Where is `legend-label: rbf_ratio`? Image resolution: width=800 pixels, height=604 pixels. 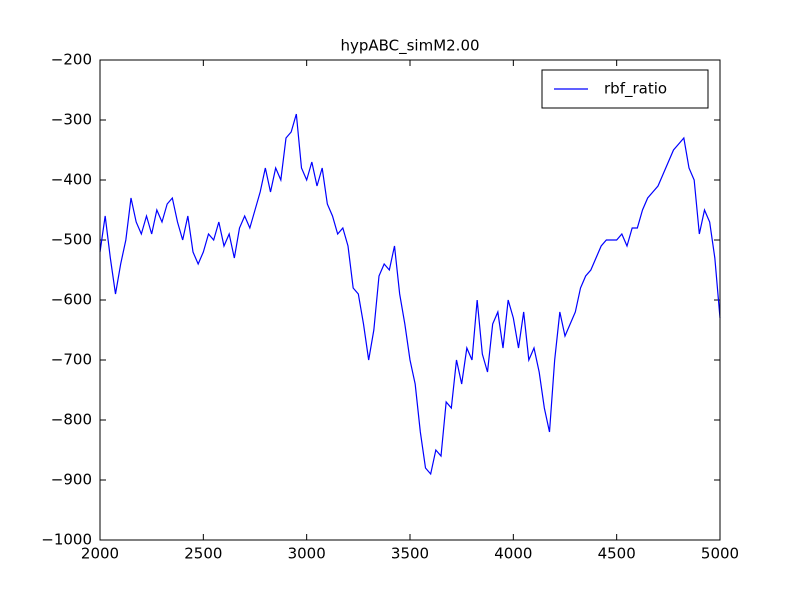
legend-label: rbf_ratio is located at coordinates (635, 89).